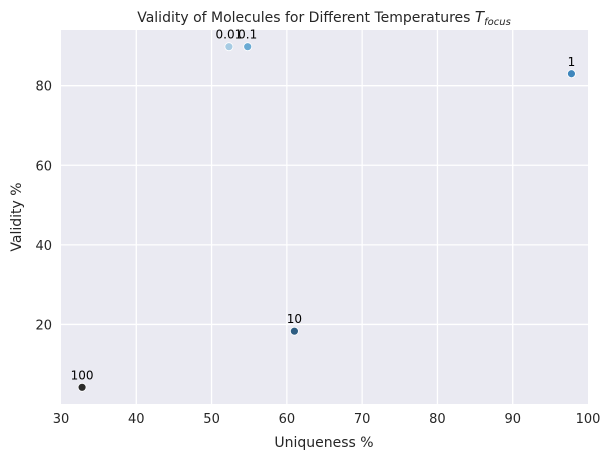 This screenshot has width=609, height=461. What do you see at coordinates (61, 419) in the screenshot?
I see `x-tick-label: 30` at bounding box center [61, 419].